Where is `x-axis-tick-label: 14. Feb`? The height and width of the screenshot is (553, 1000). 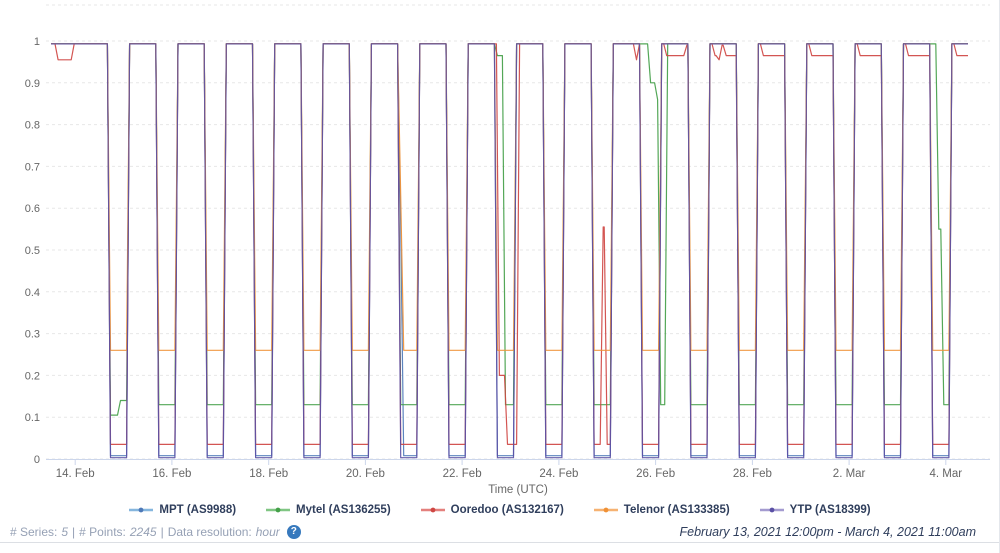 x-axis-tick-label: 14. Feb is located at coordinates (75, 474).